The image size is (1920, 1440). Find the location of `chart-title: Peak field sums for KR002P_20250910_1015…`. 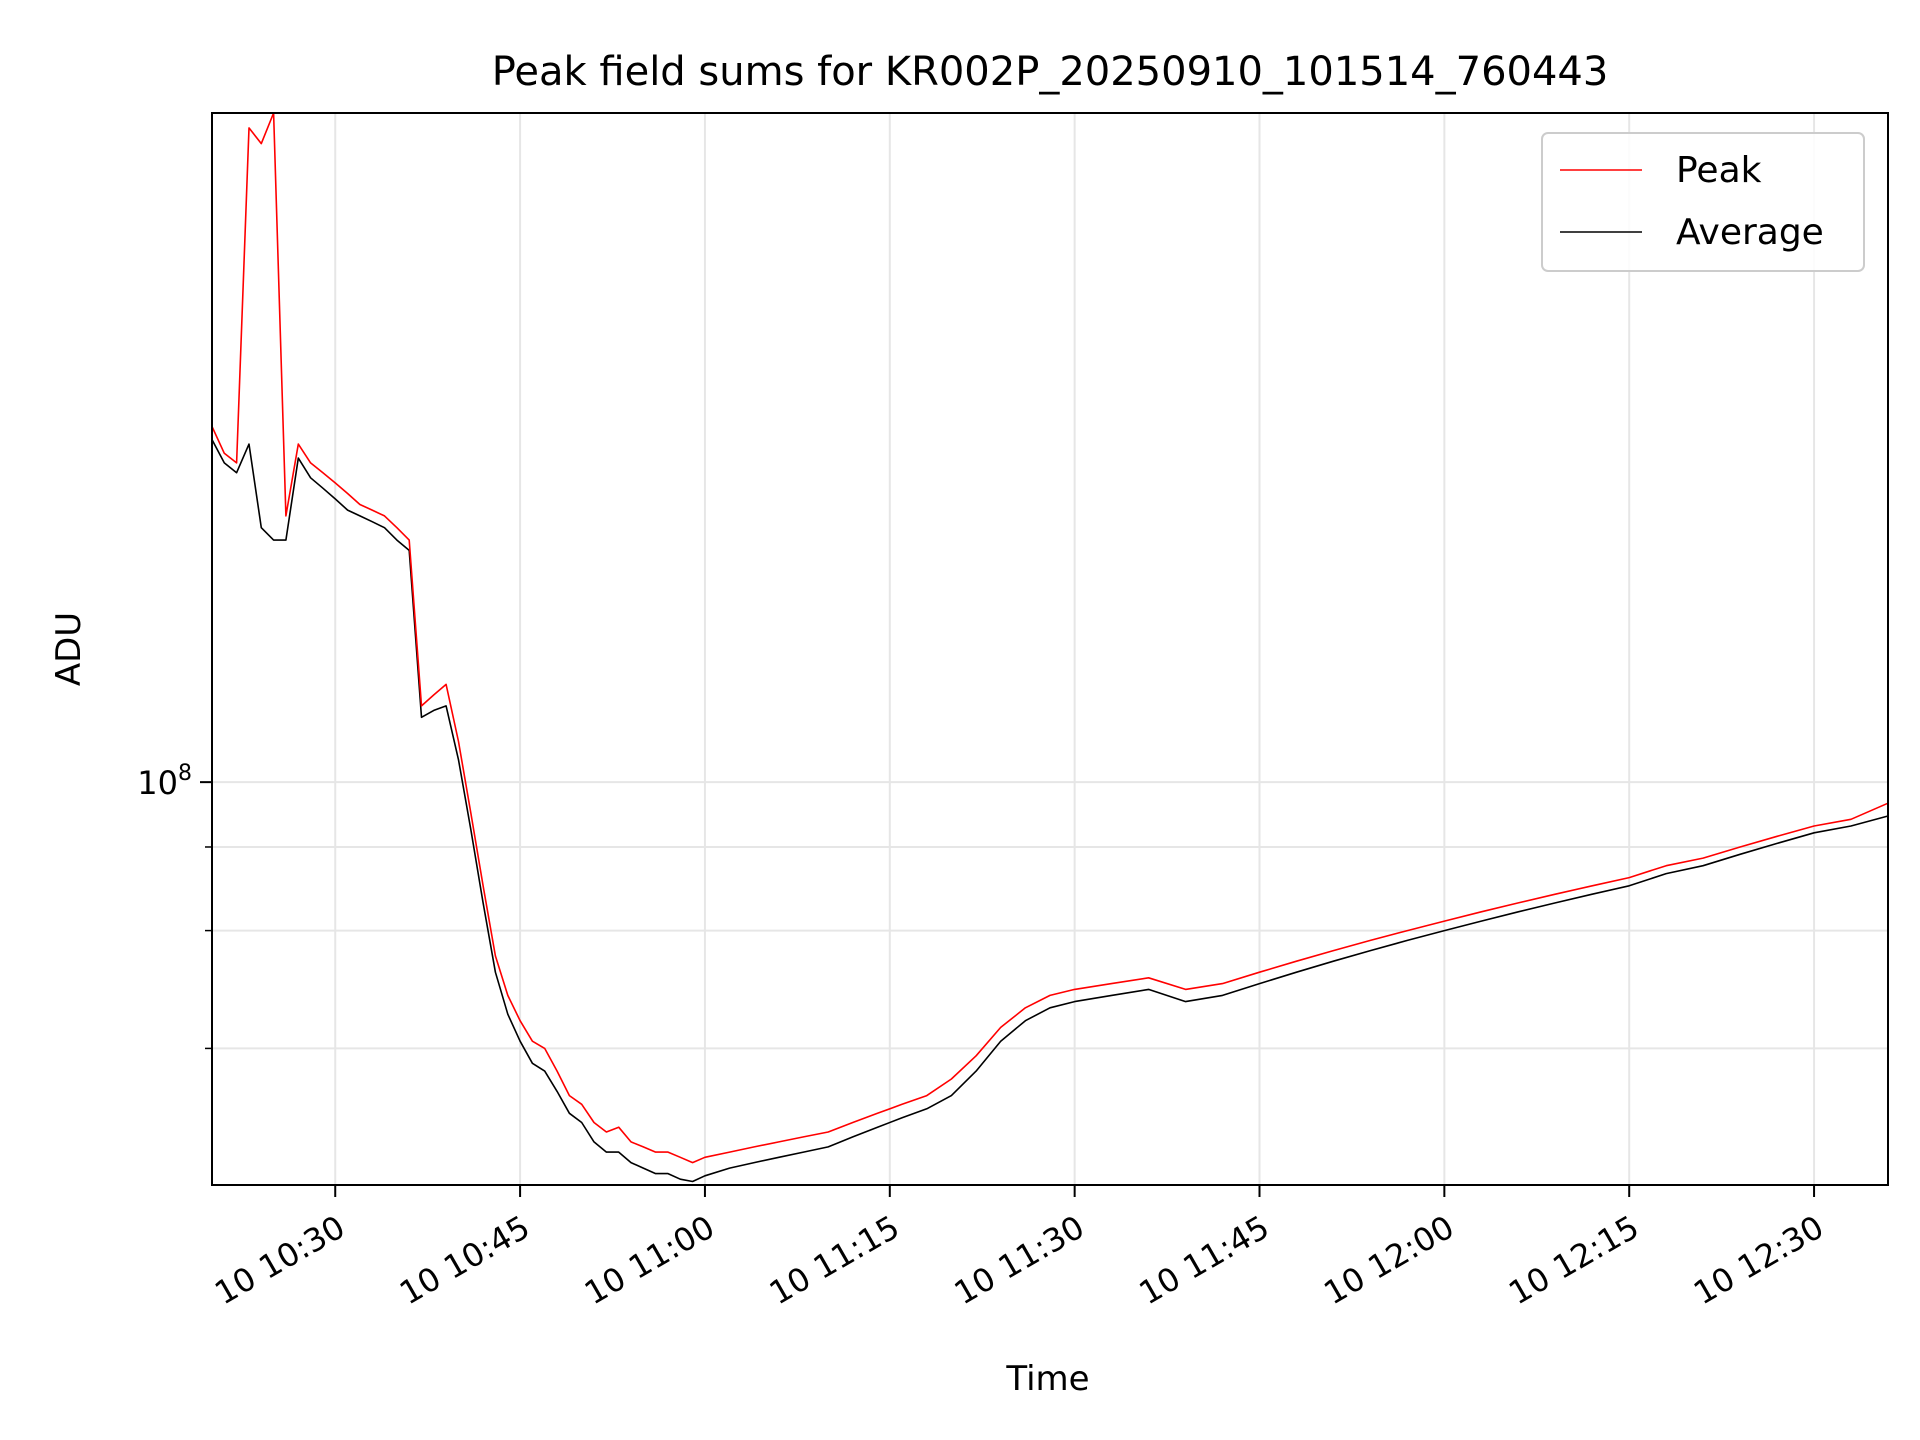

chart-title: Peak field sums for KR002P_20250910_1015… is located at coordinates (1050, 72).